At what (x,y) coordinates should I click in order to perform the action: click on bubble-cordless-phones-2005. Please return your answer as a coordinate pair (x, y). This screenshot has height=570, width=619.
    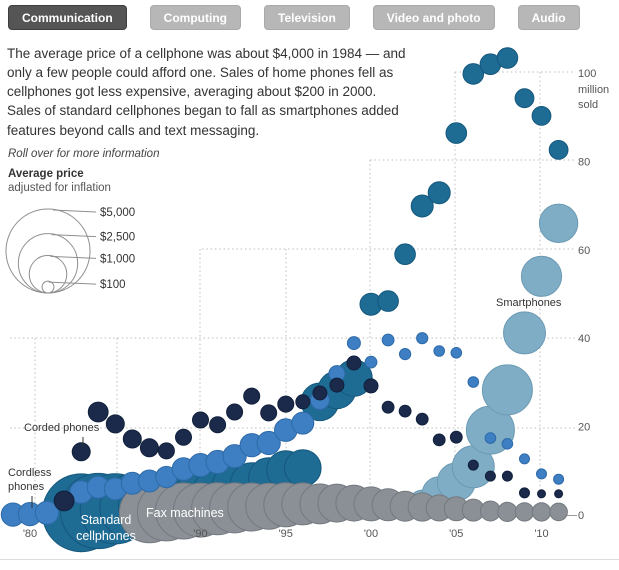
    Looking at the image, I should click on (456, 353).